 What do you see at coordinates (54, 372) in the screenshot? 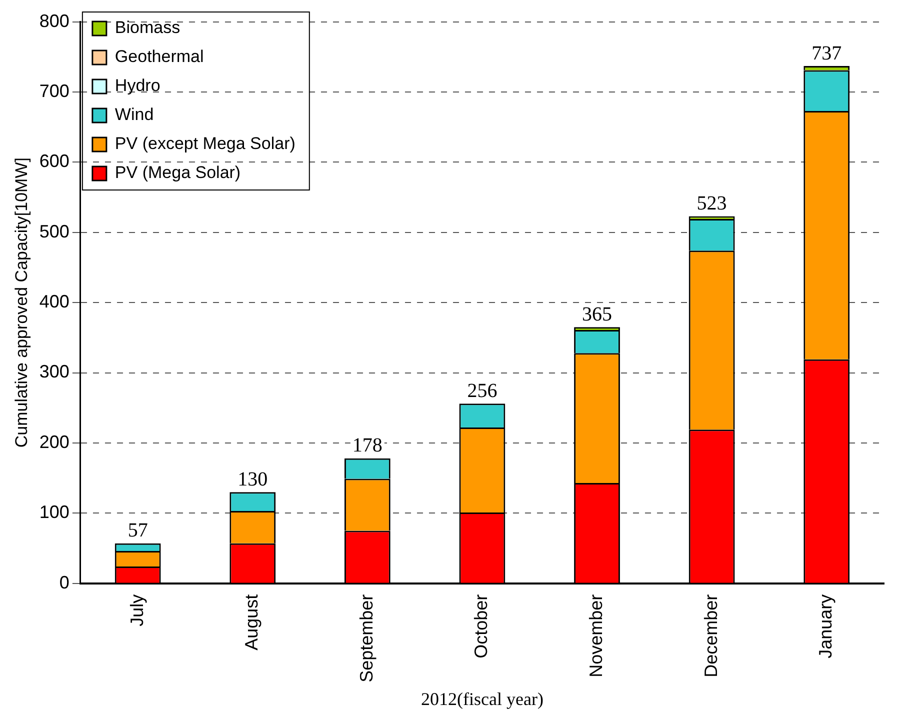
I see `y-tick-label: 300` at bounding box center [54, 372].